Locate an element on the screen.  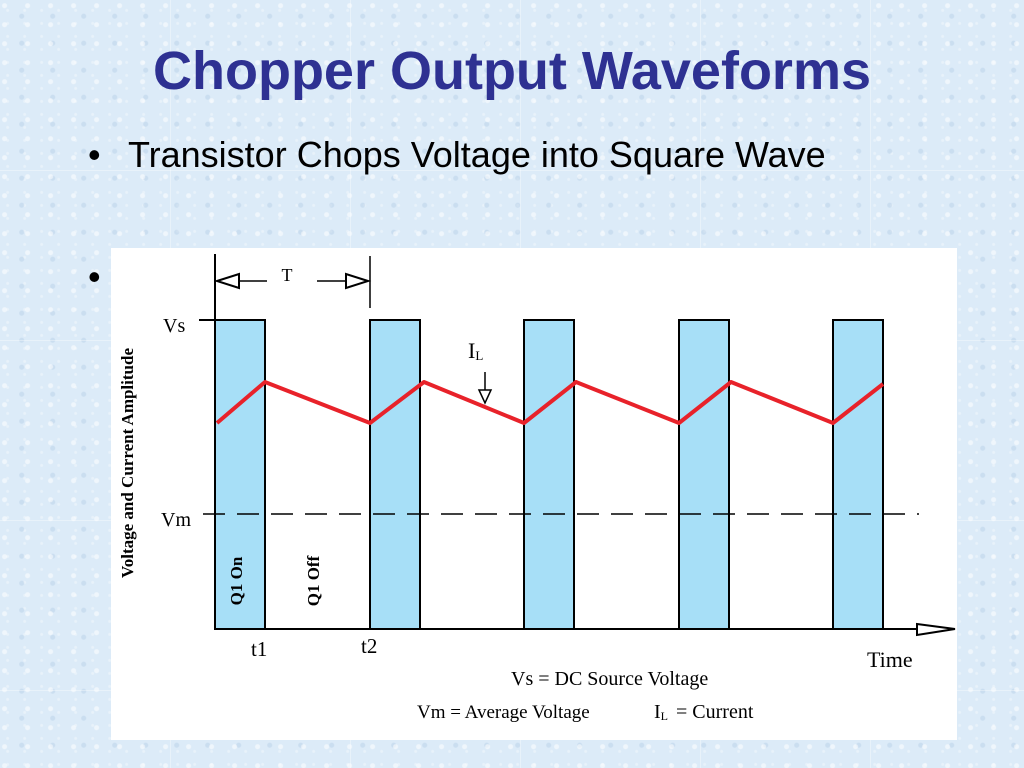
q1-off-label: Q1 Off is located at coordinates (313, 580).